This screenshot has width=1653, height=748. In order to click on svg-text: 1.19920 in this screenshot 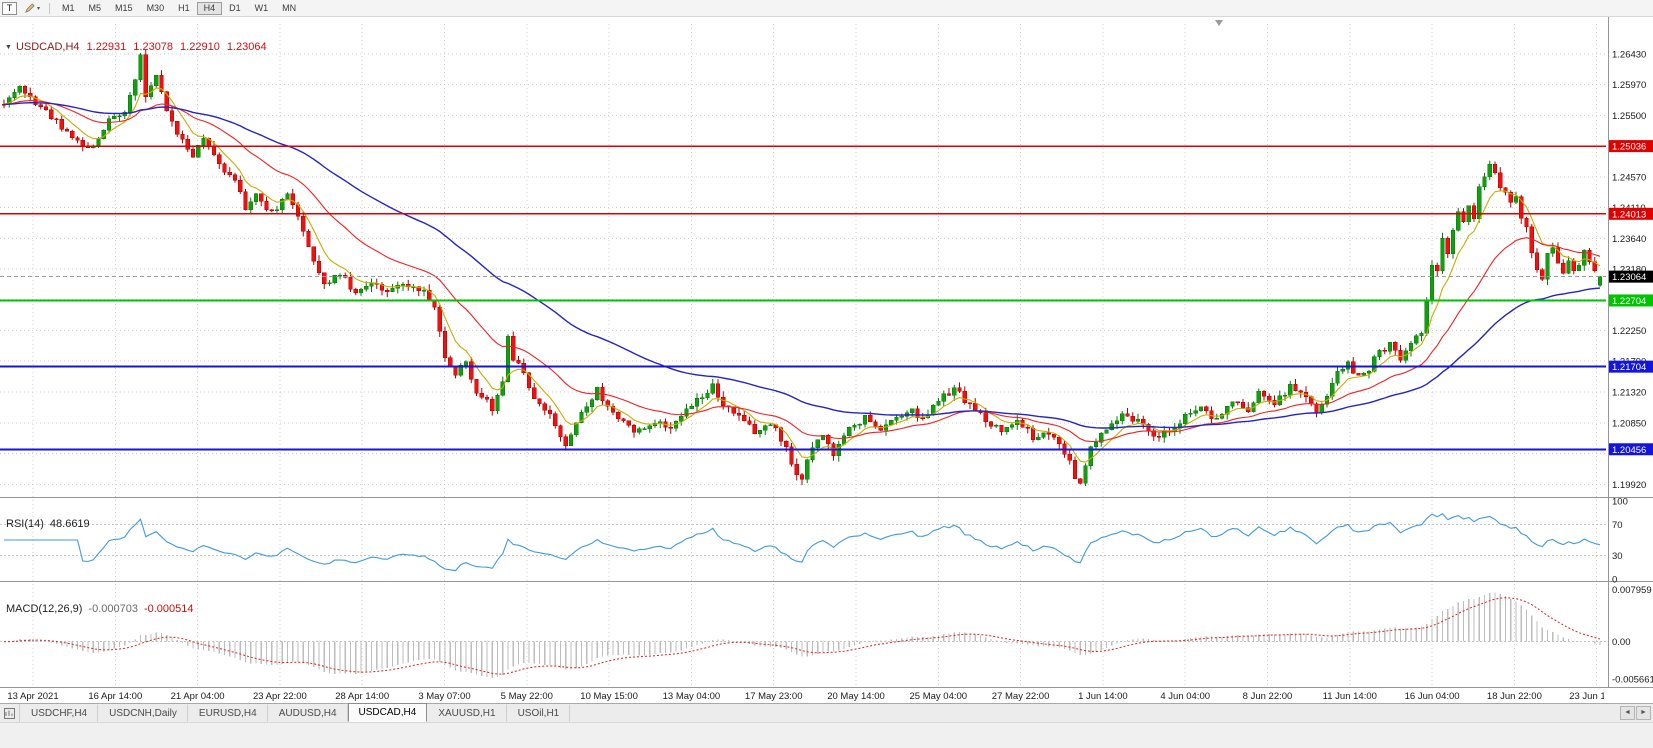, I will do `click(1629, 485)`.